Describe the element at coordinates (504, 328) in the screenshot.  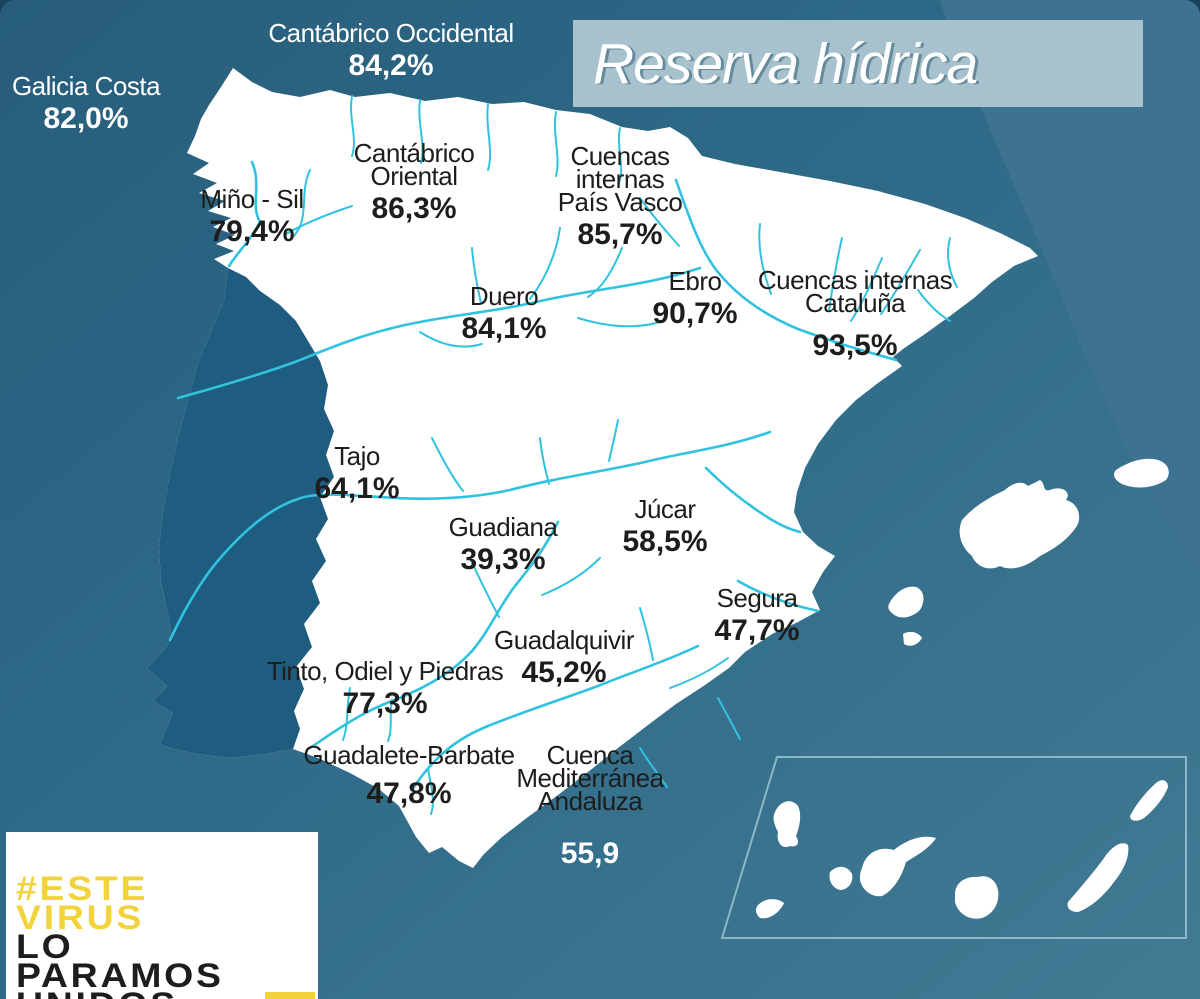
I see `basin-value: 84,1%` at that location.